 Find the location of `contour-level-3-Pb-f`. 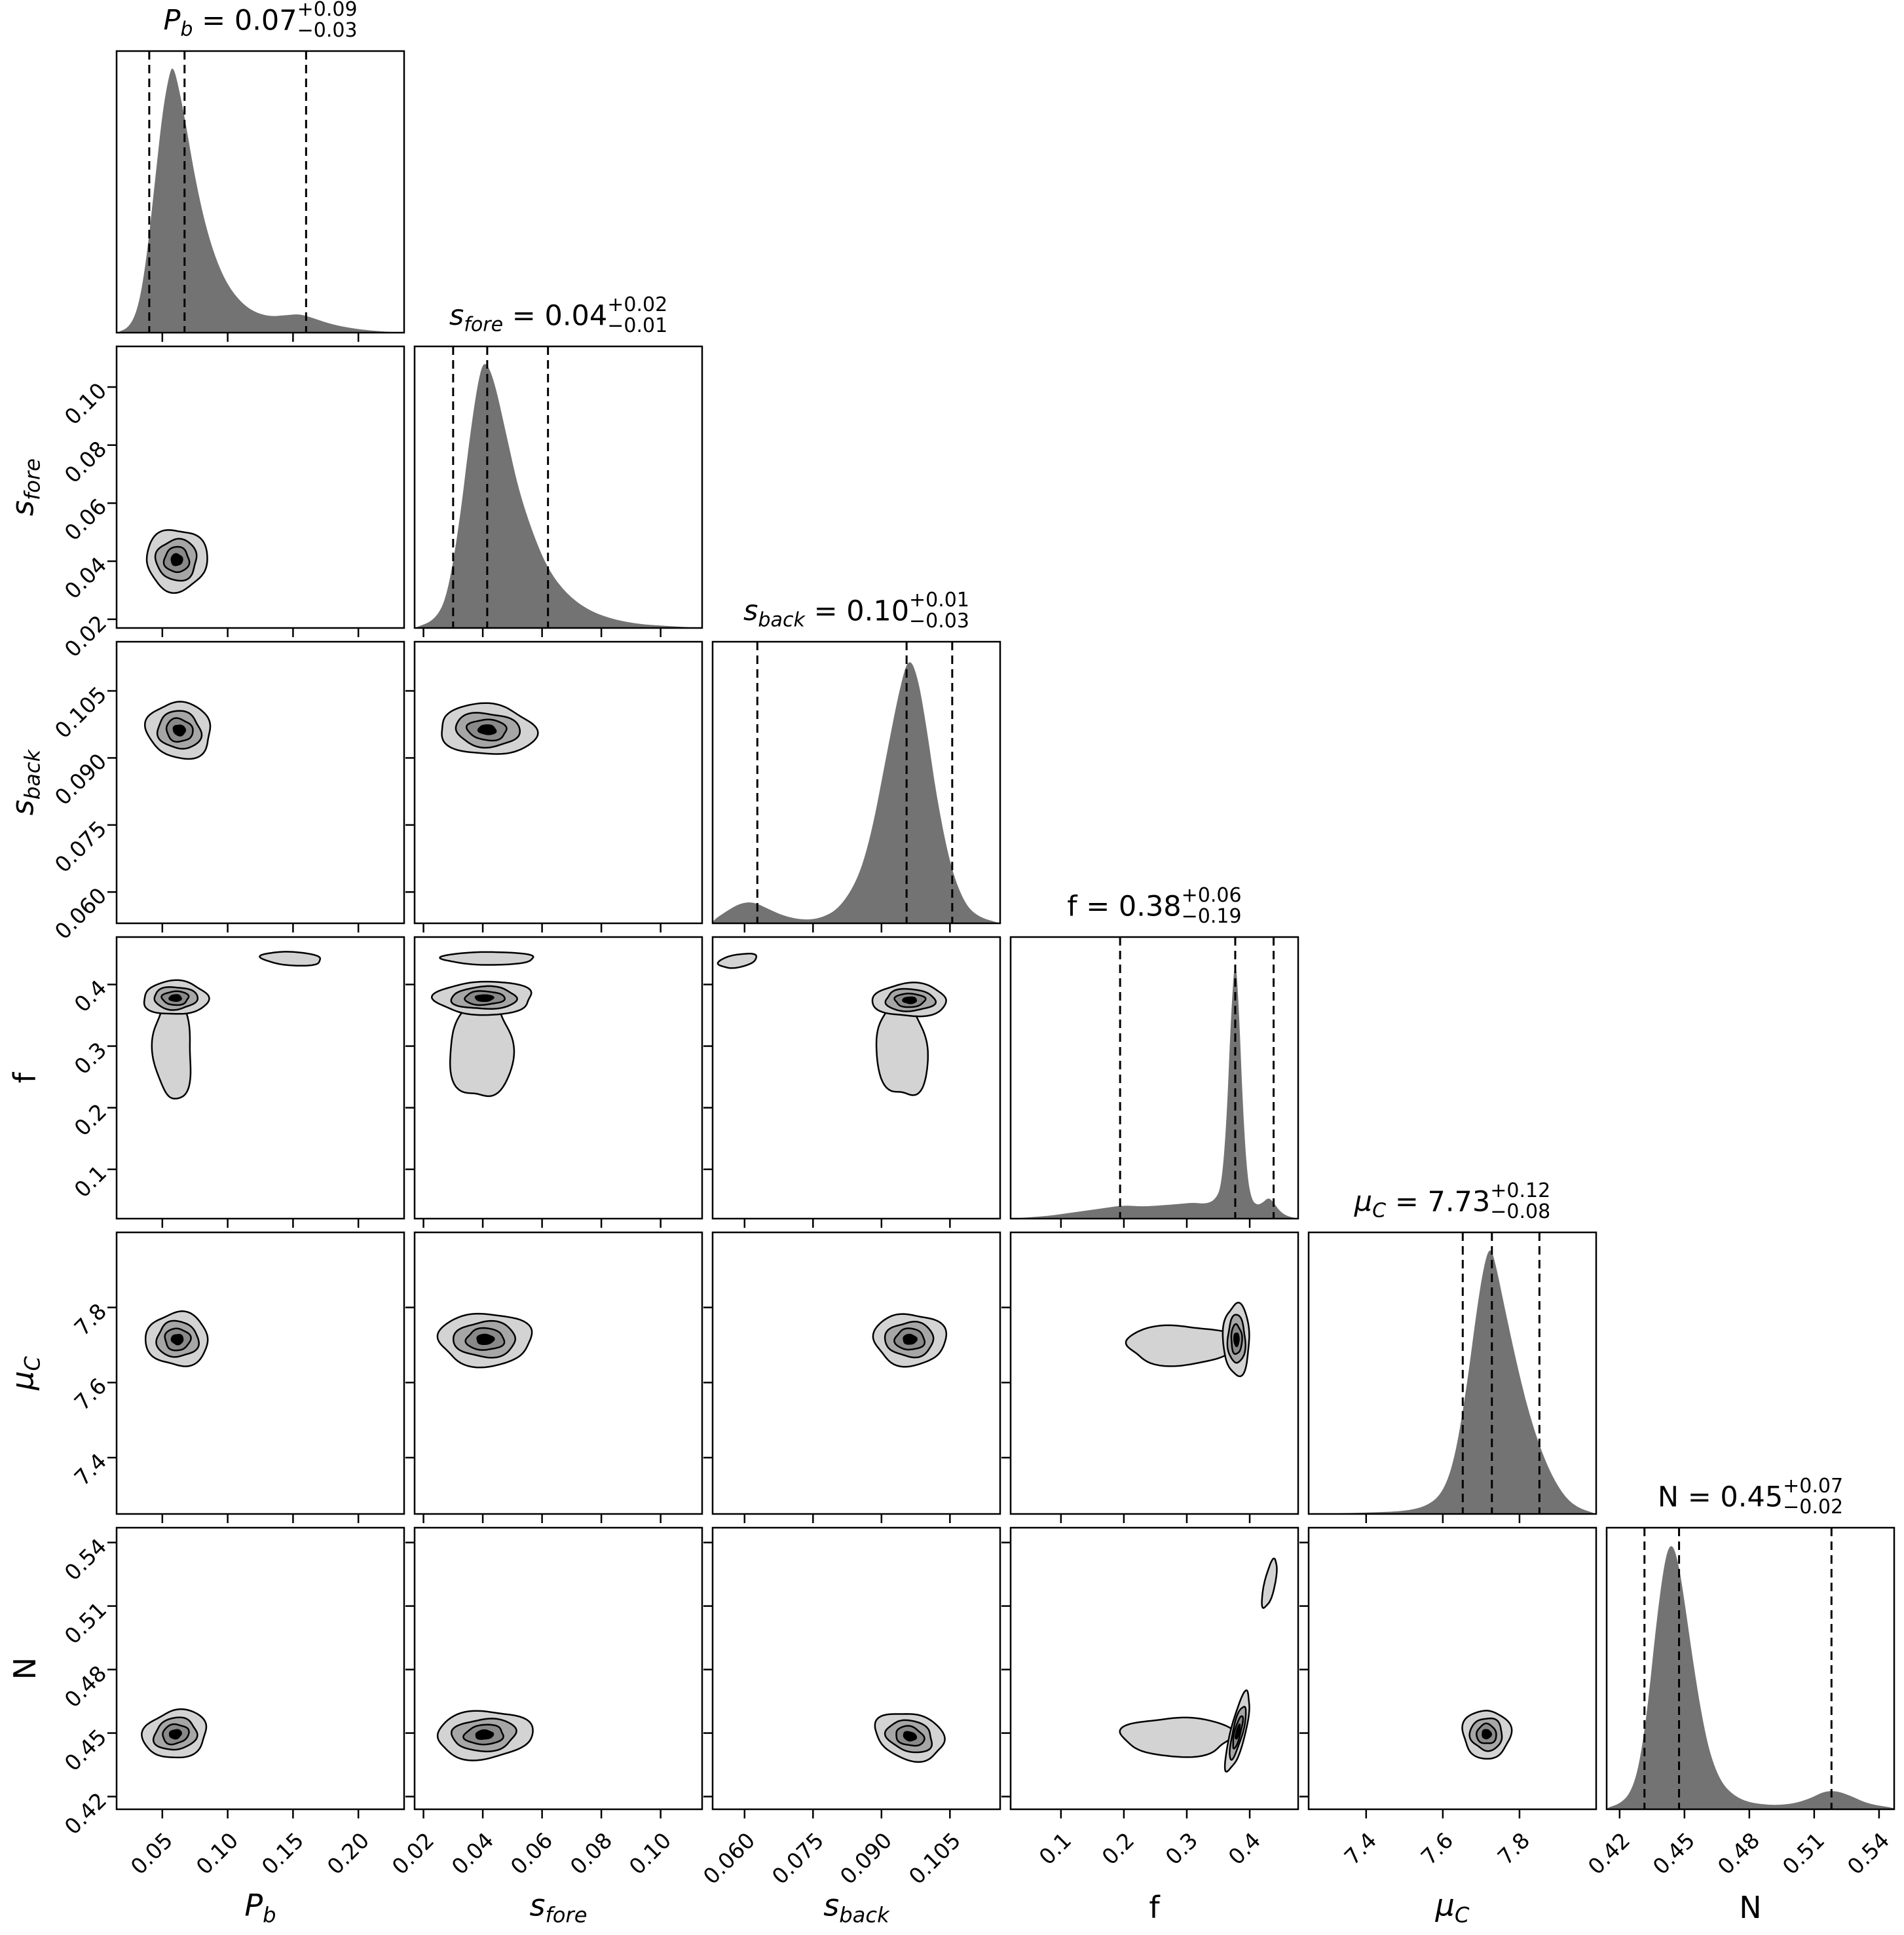

contour-level-3-Pb-f is located at coordinates (175, 998).